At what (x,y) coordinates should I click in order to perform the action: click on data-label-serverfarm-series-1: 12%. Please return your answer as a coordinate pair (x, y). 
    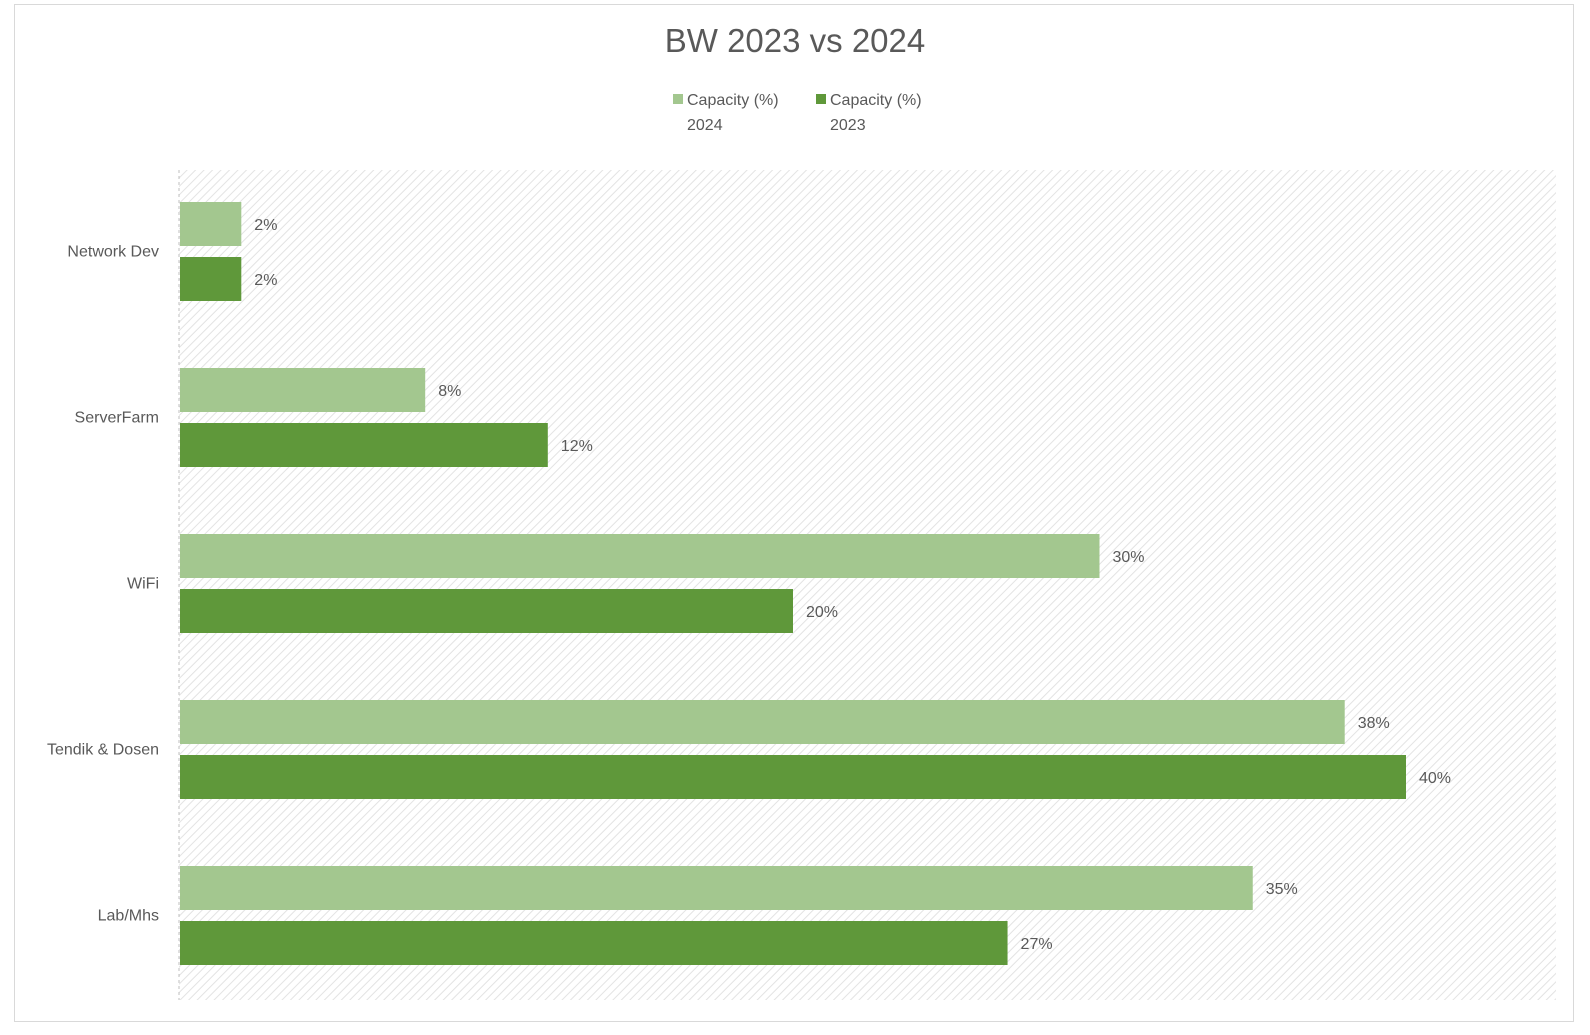
    Looking at the image, I should click on (577, 446).